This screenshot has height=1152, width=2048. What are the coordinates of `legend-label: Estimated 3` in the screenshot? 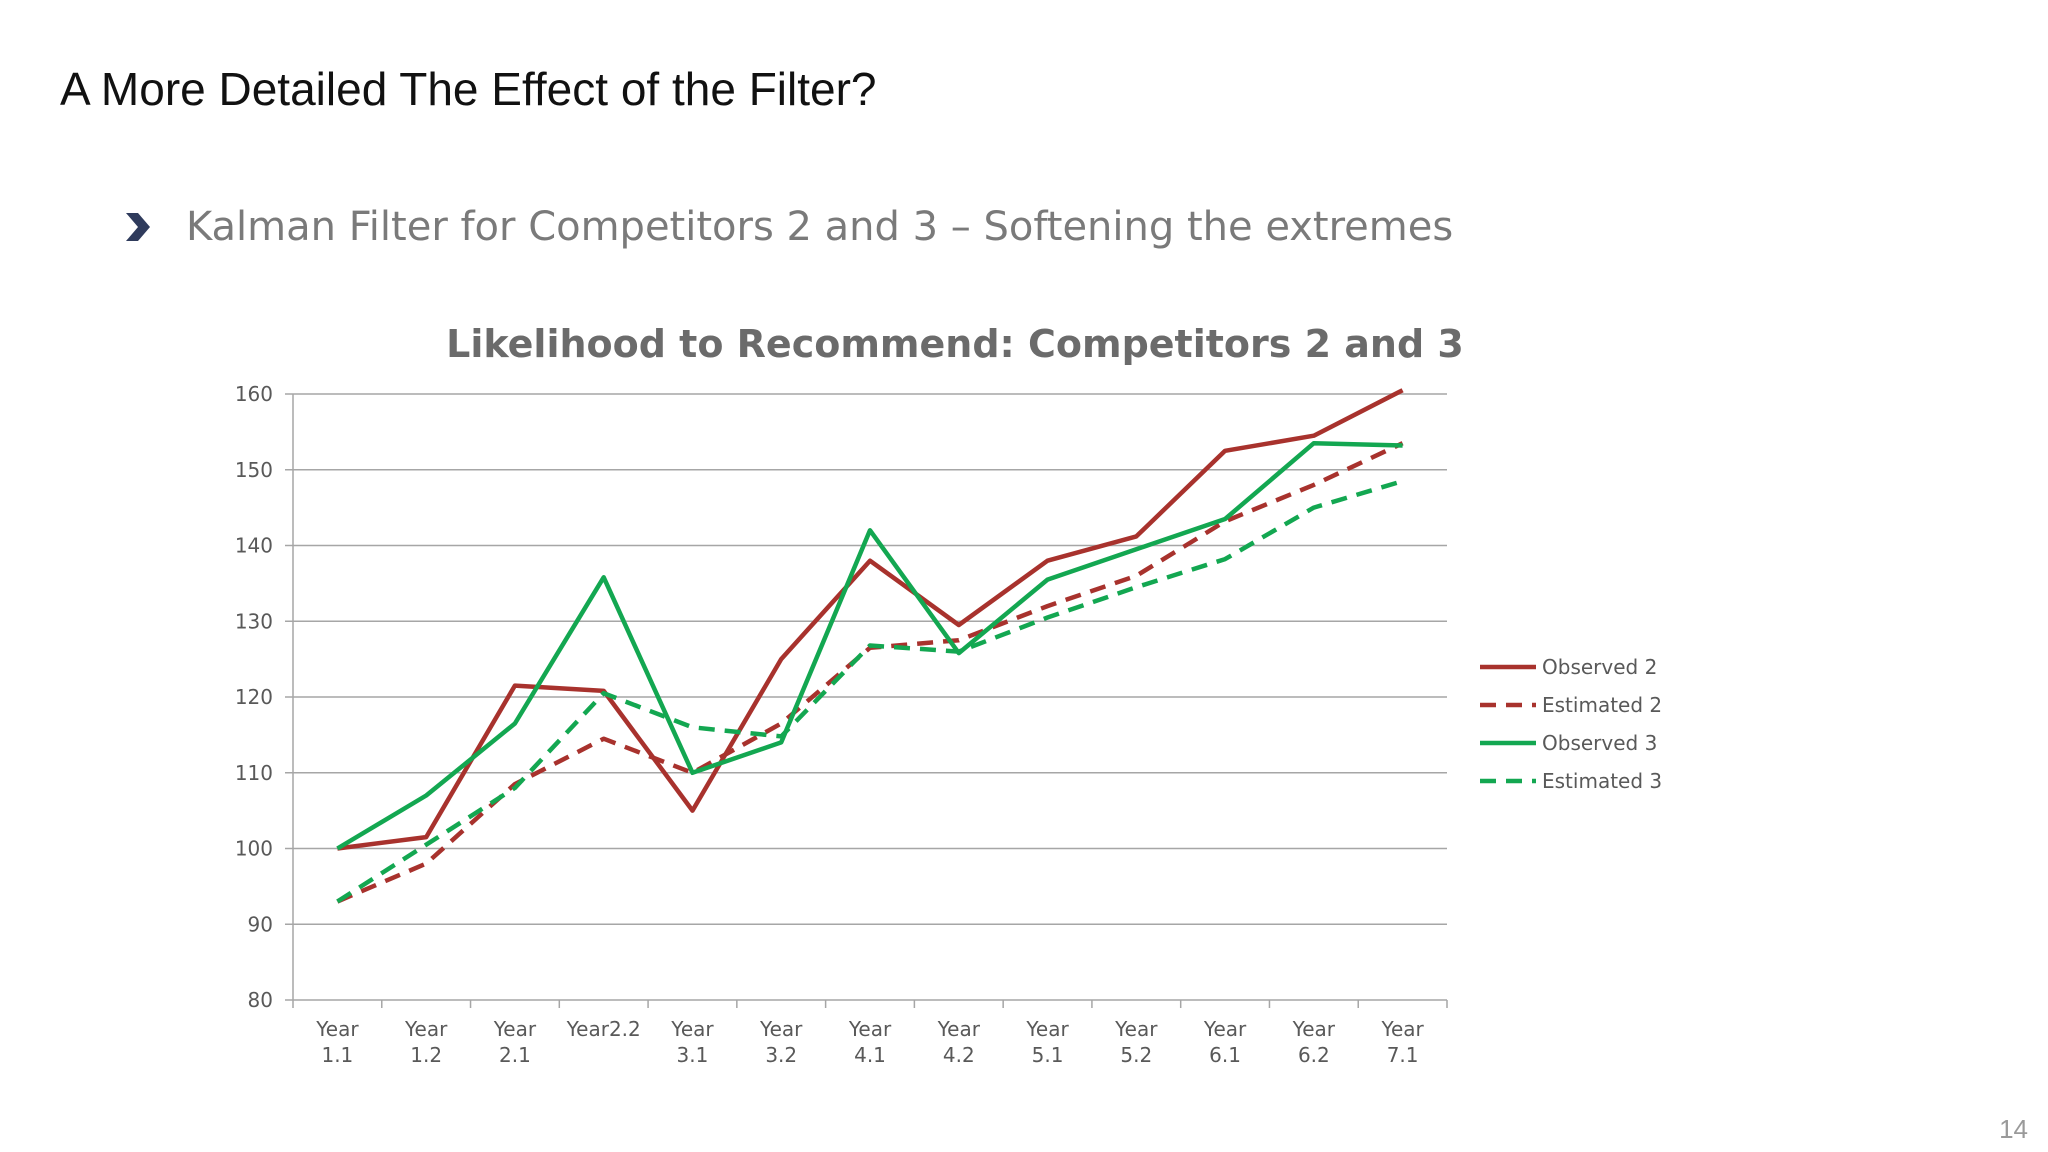 It's located at (1602, 781).